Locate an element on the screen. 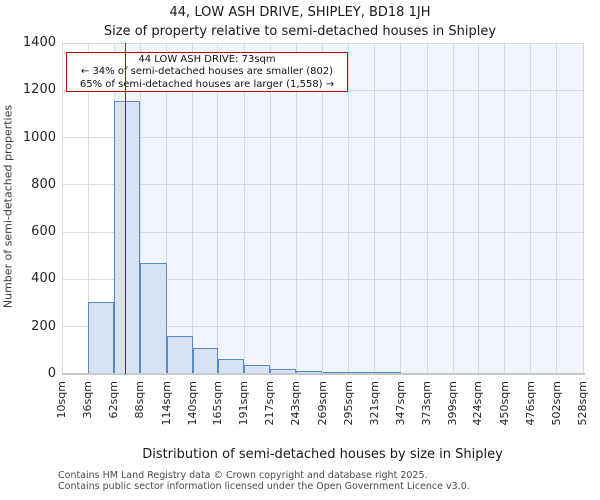 Image resolution: width=600 pixels, height=500 pixels. x-tick-label: 114sqm is located at coordinates (166, 403).